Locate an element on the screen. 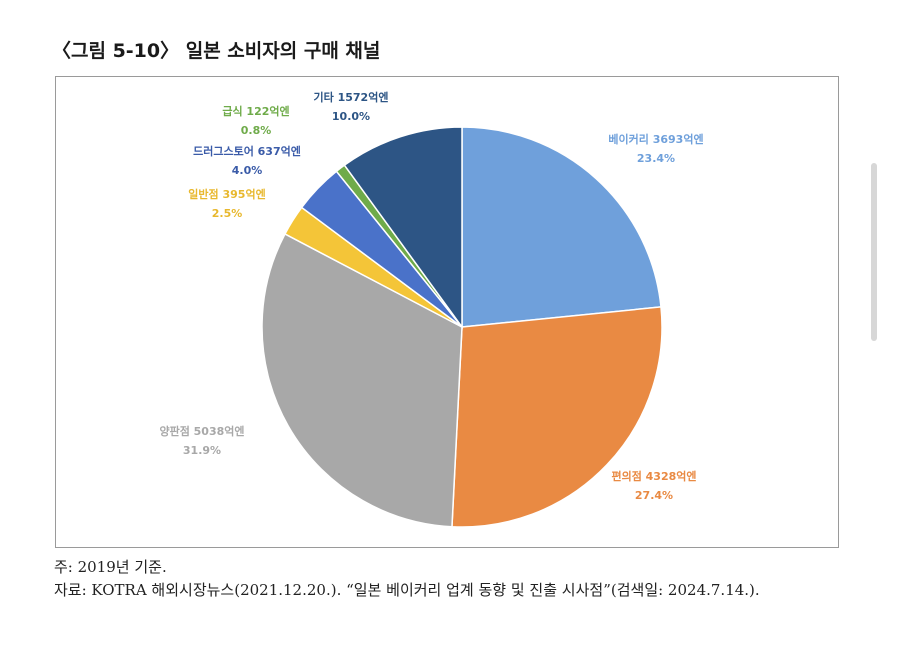  slice-label-4: 드러그스토어 637억엔 is located at coordinates (247, 151).